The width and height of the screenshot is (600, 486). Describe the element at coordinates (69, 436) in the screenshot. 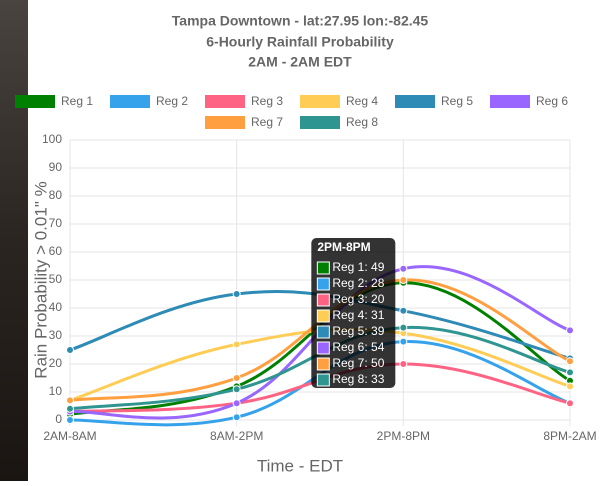

I see `x-tick-label: 2AM-8AM` at that location.